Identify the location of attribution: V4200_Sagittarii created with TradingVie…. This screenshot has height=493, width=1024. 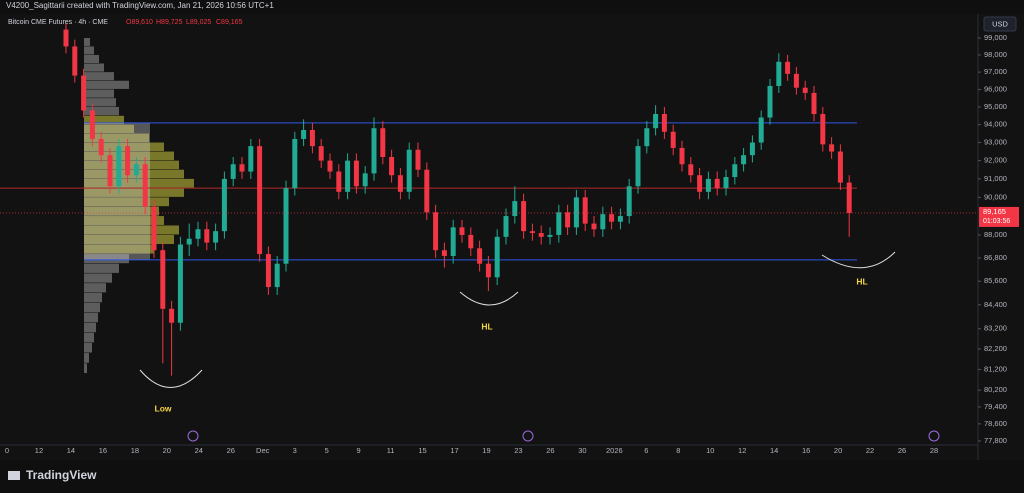
(140, 5).